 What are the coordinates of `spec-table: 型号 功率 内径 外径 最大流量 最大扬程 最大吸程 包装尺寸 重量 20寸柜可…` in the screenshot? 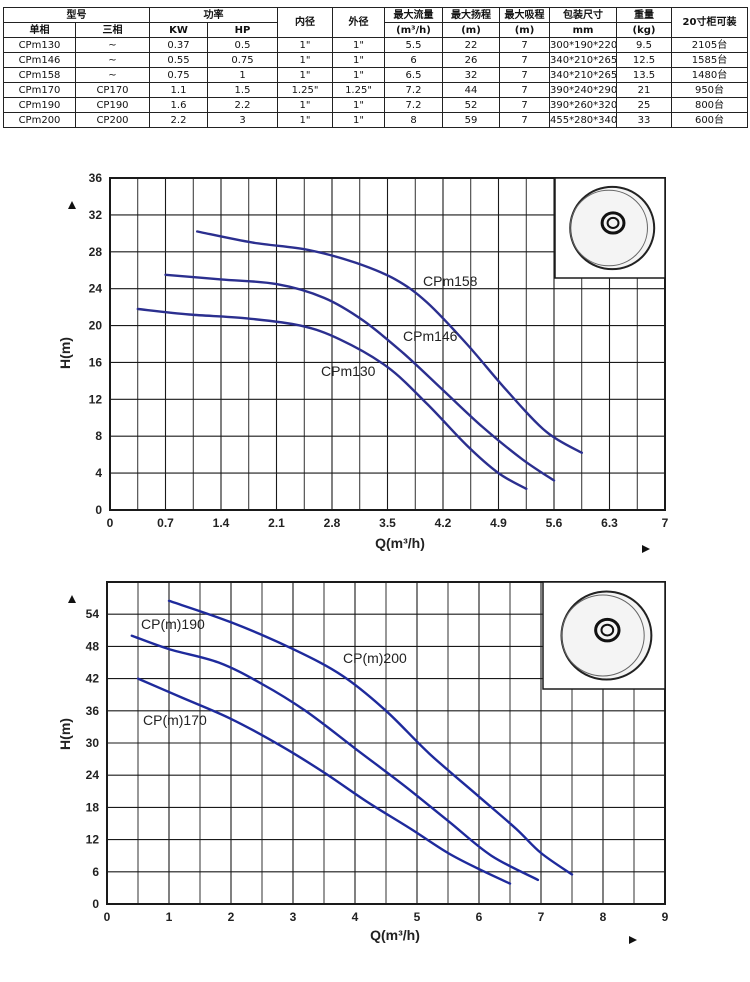 It's located at (375, 67).